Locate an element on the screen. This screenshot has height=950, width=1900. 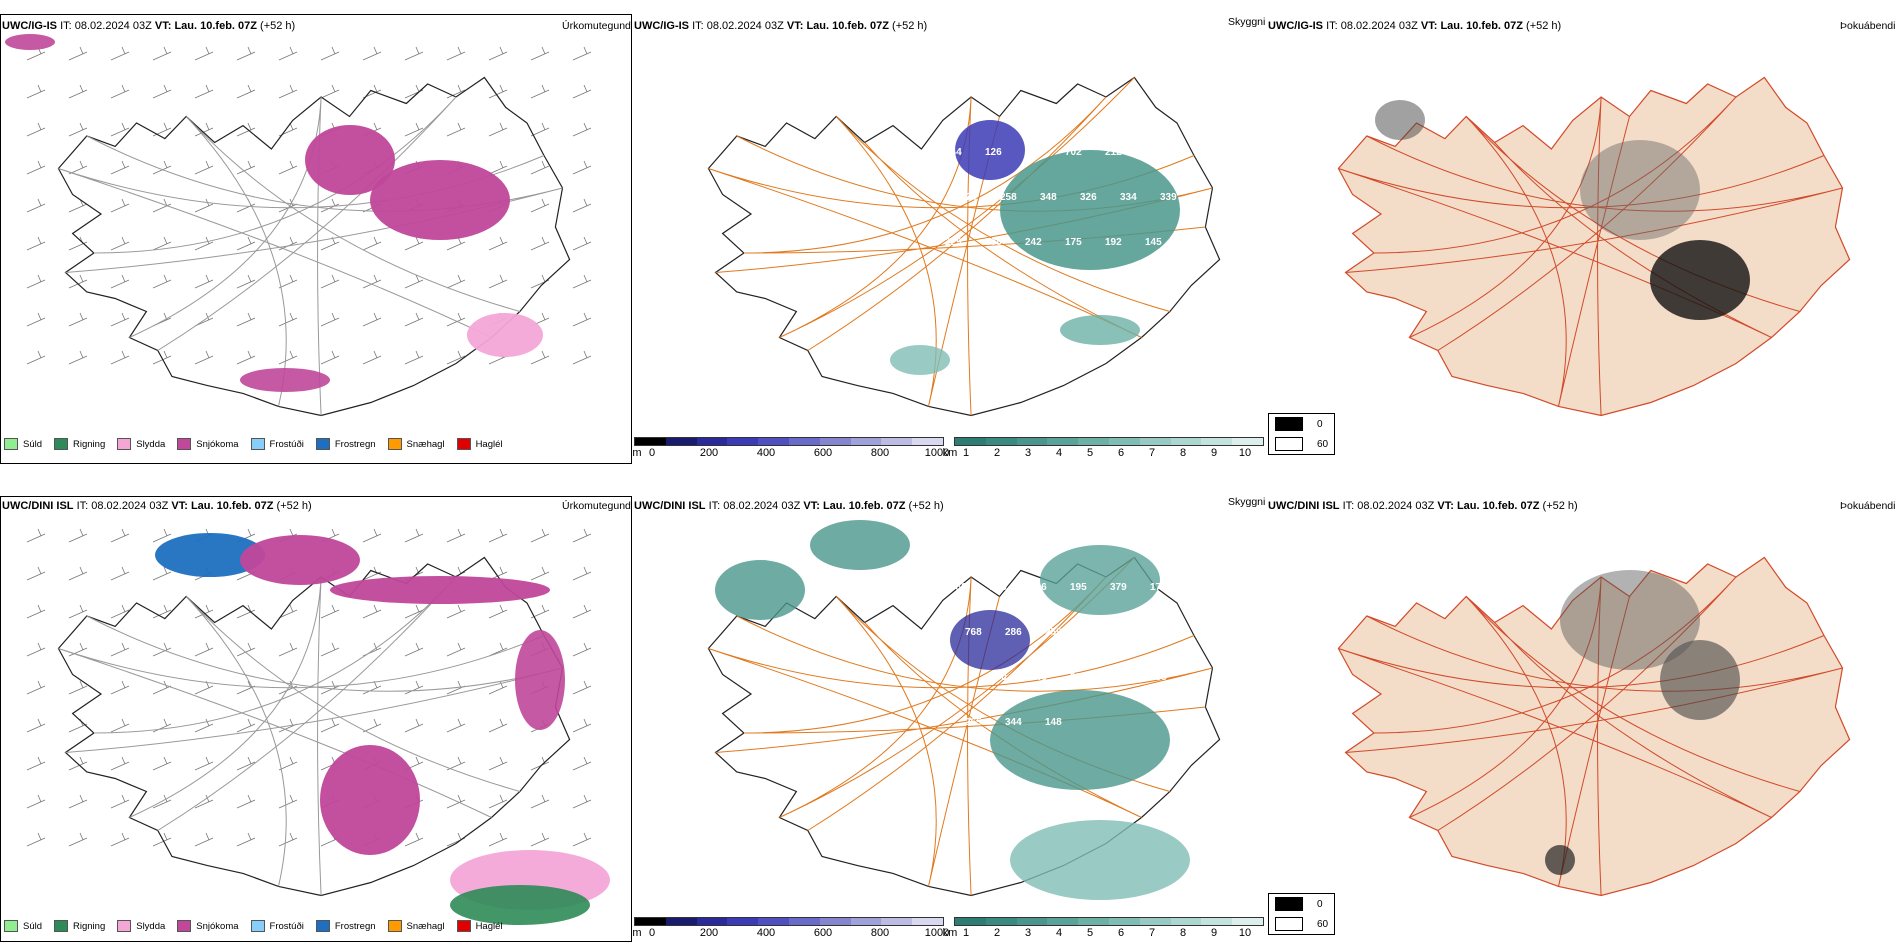
visibility-value-label: 255 is located at coordinates (1158, 677).